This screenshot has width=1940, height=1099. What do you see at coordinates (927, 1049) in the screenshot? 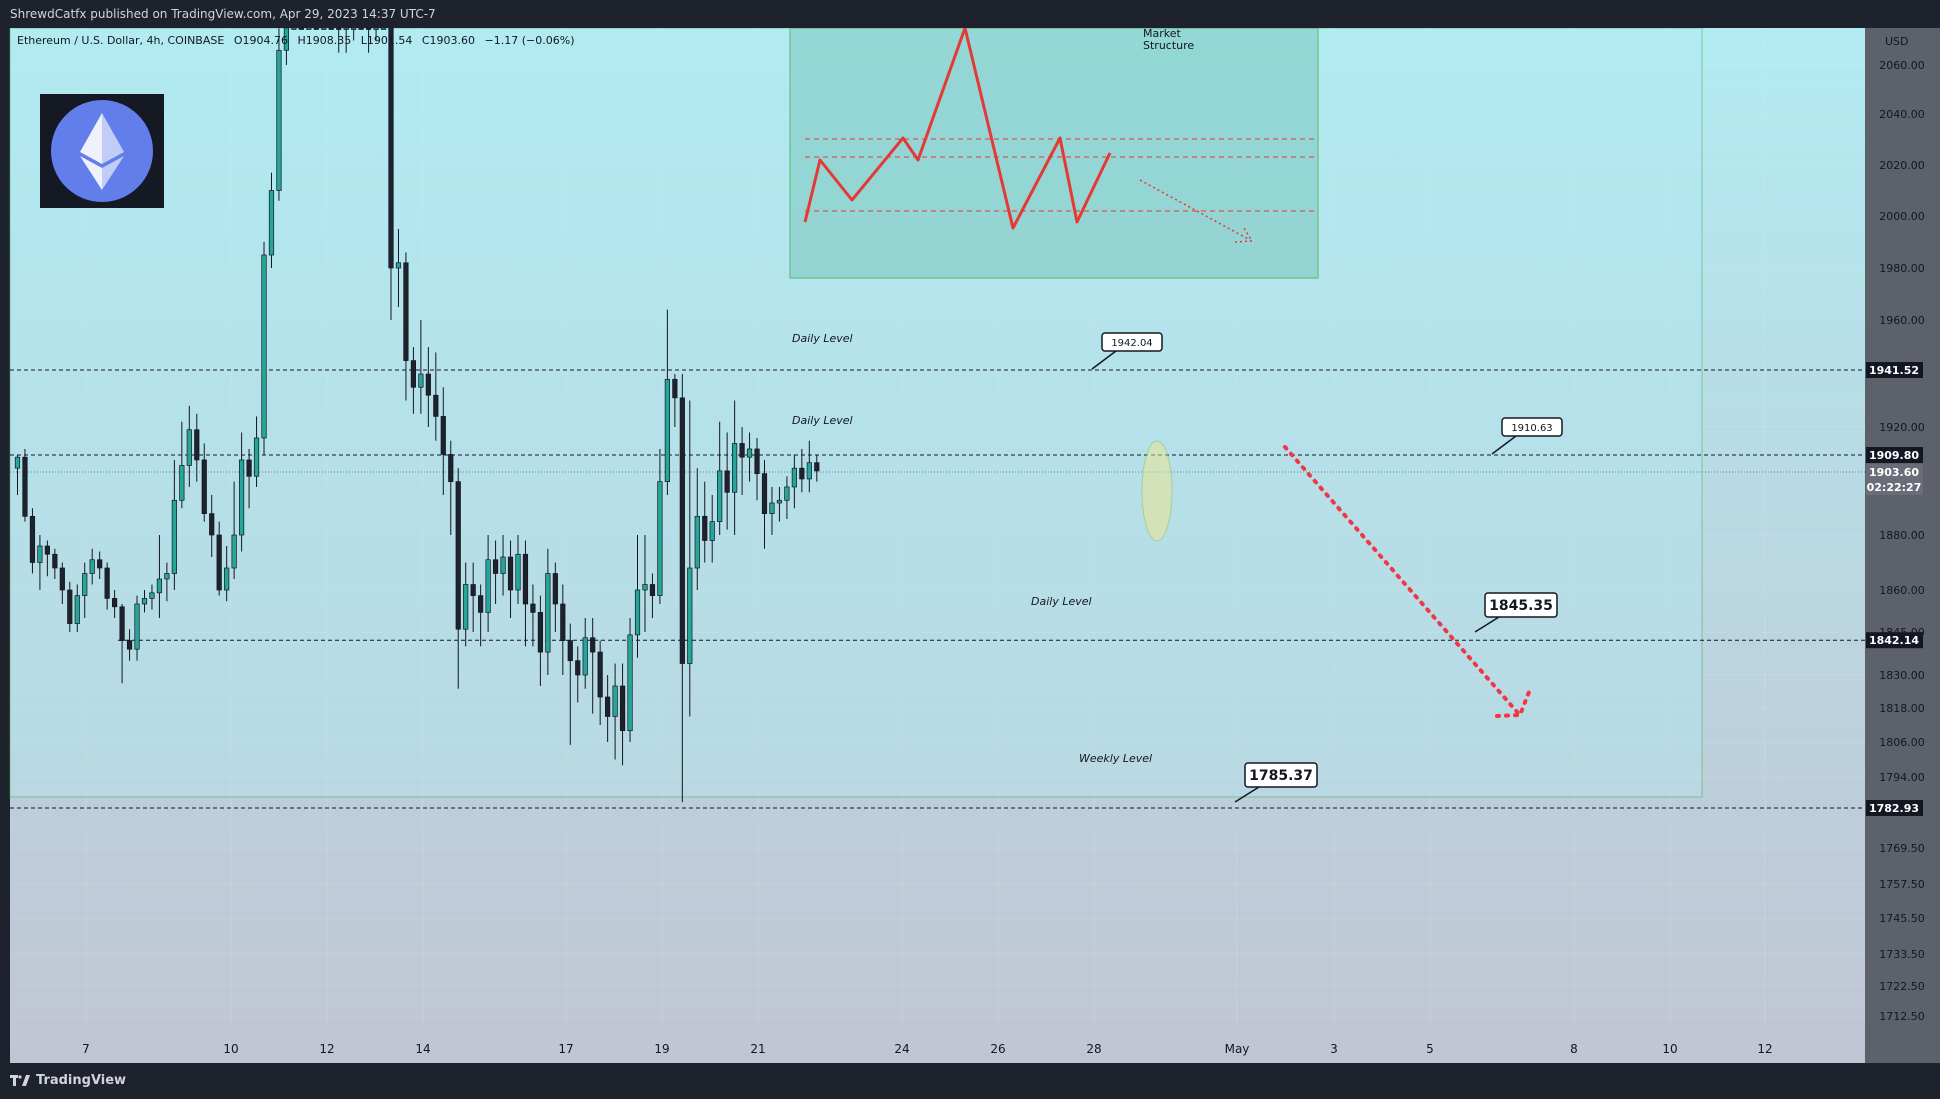
I see `time-axis: 7 10 12 14 17 19 21 24 26 28 May 3 5 8 10 12` at bounding box center [927, 1049].